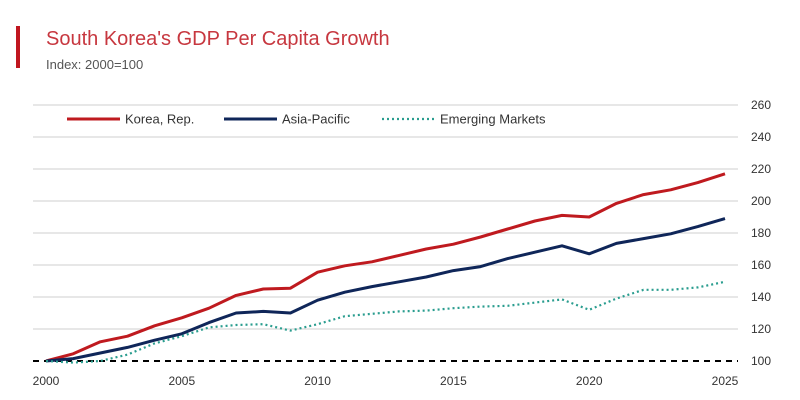 Image resolution: width=800 pixels, height=400 pixels. What do you see at coordinates (761, 169) in the screenshot?
I see `y-tick-label: 220` at bounding box center [761, 169].